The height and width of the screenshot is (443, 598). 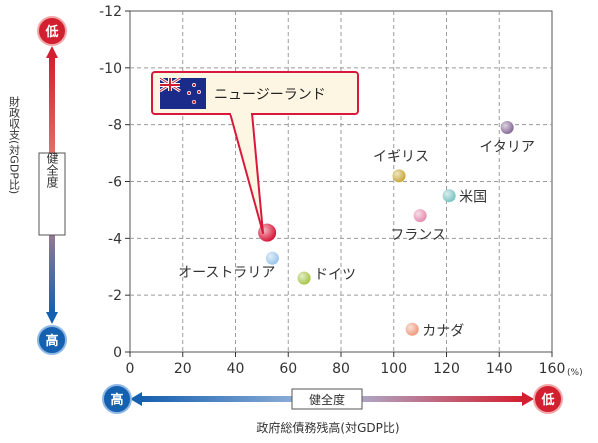 I want to click on vertical-health-label: 健全度, so click(x=52, y=170).